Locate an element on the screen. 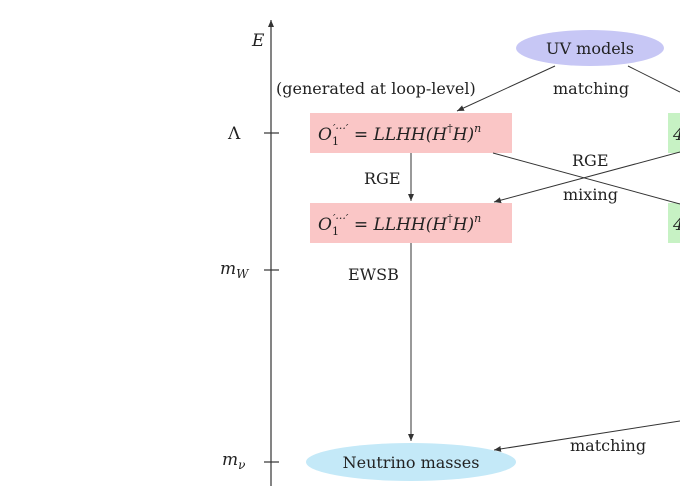  arrow-cross-to-right is located at coordinates (586, 178).